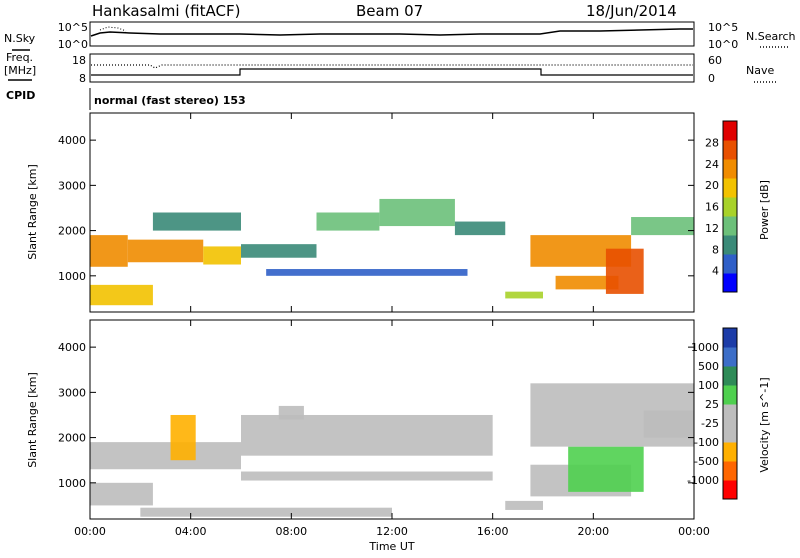 The image size is (800, 558). Describe the element at coordinates (715, 249) in the screenshot. I see `colorbar-tick-label: 8` at that location.